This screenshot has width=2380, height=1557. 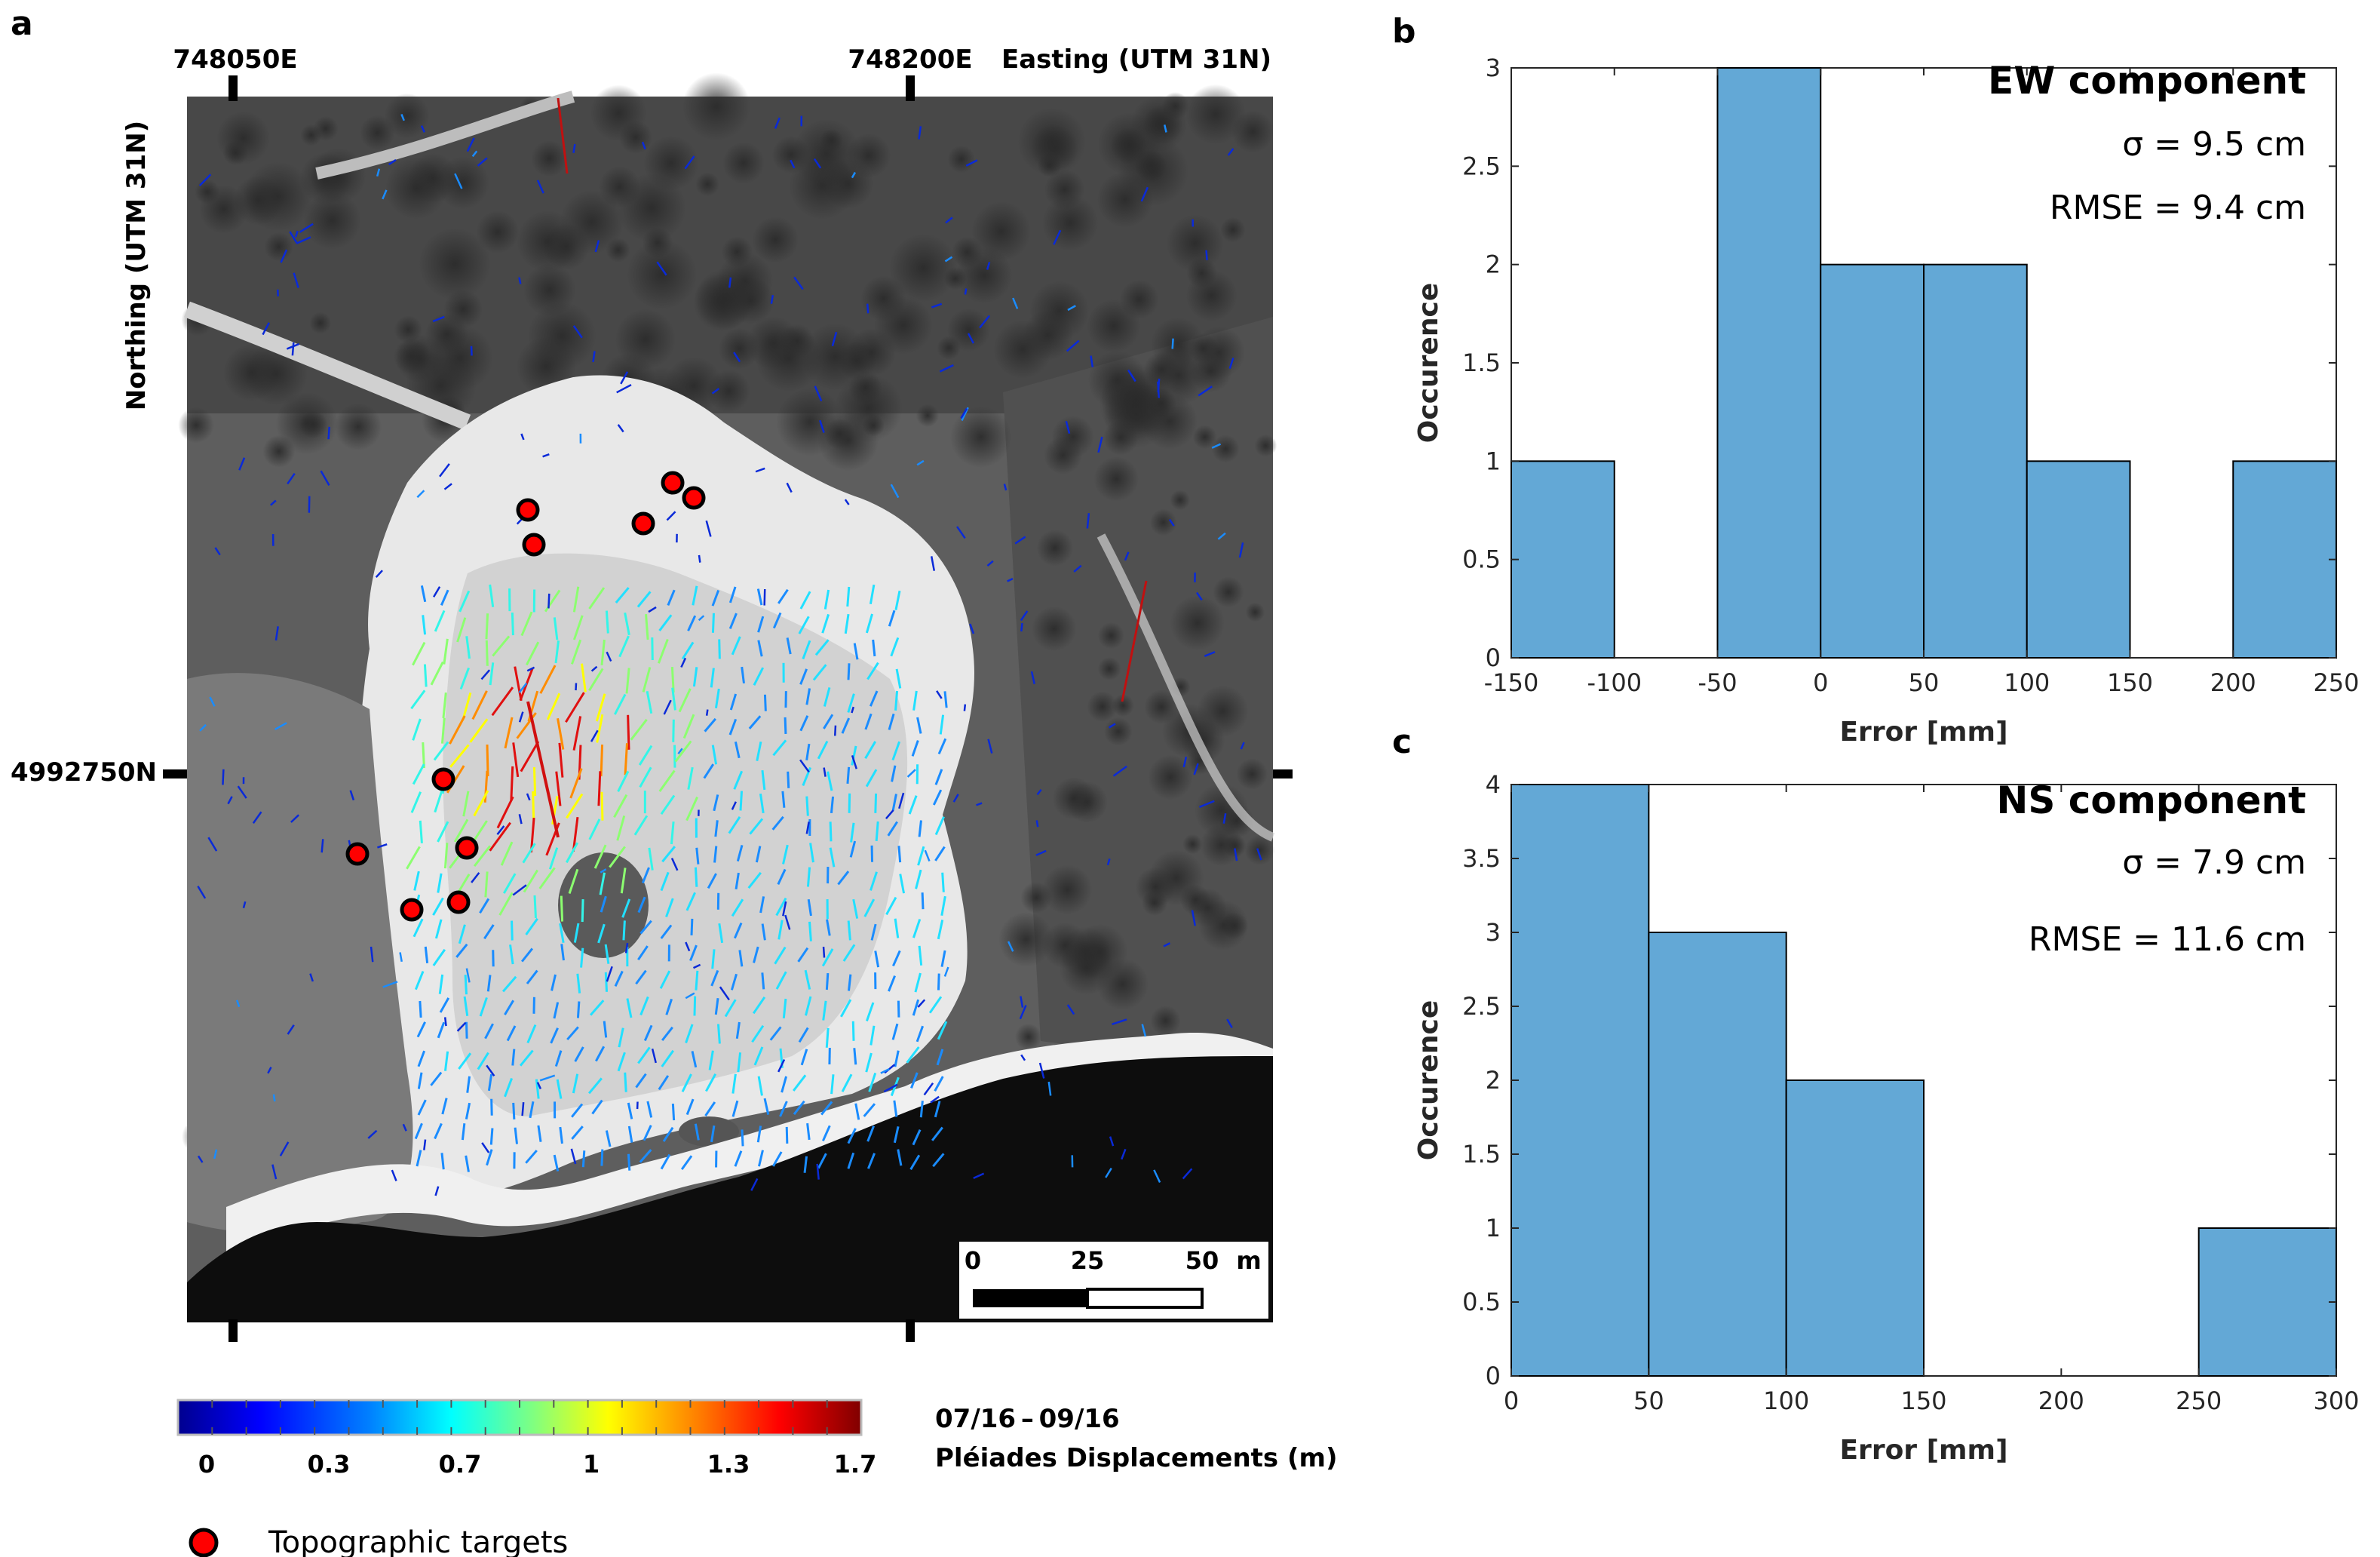 What do you see at coordinates (1428, 1080) in the screenshot?
I see `ylabel-c: Occurence` at bounding box center [1428, 1080].